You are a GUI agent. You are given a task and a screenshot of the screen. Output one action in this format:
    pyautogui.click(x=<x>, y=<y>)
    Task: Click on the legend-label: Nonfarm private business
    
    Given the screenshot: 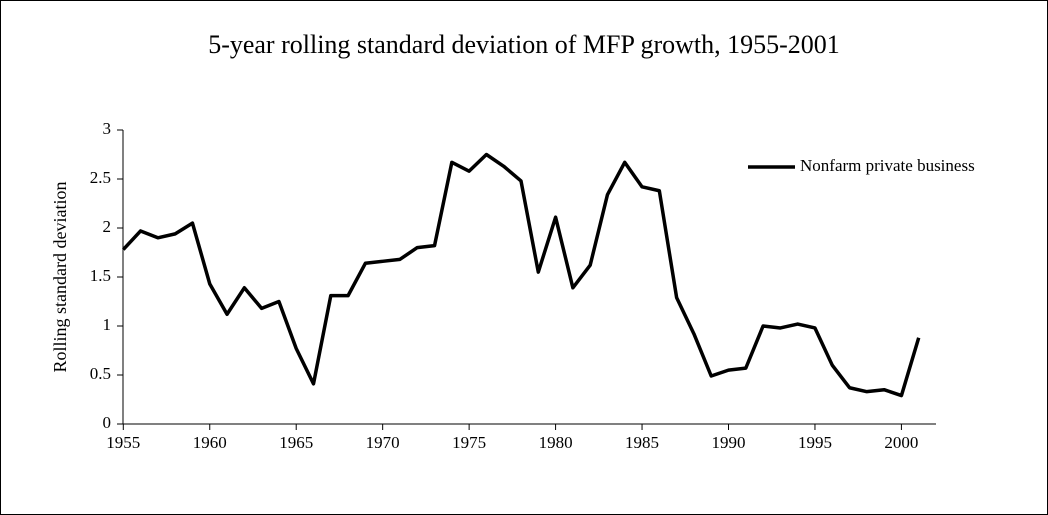 What is the action you would take?
    pyautogui.click(x=887, y=165)
    